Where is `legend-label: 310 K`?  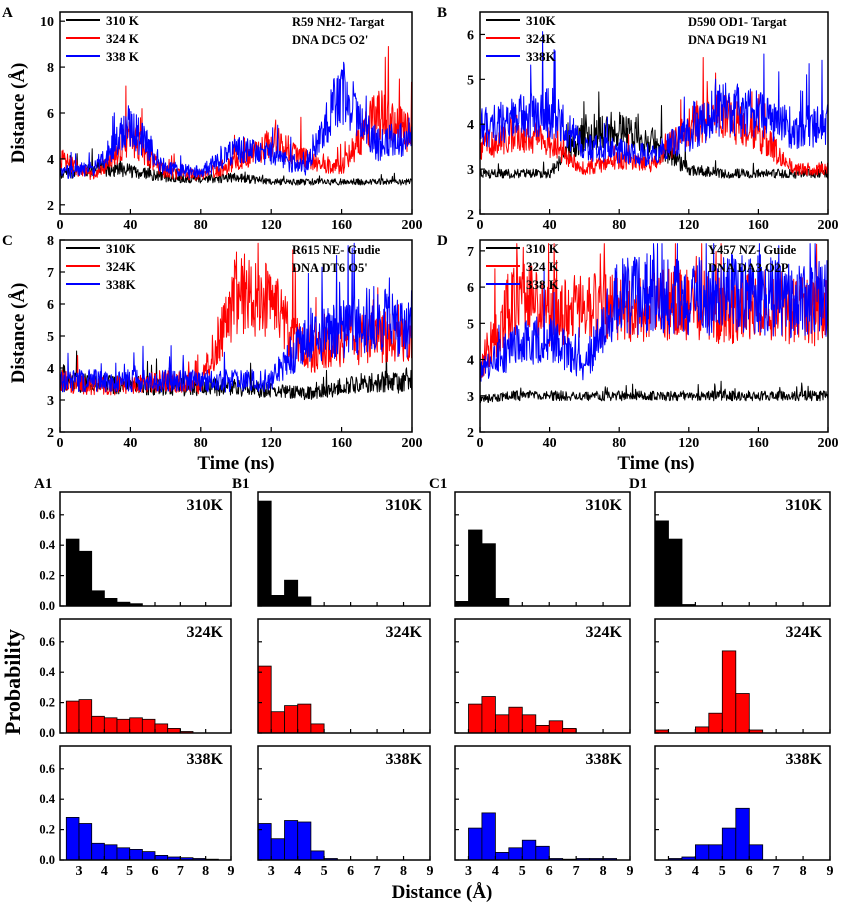
legend-label: 310 K is located at coordinates (543, 248).